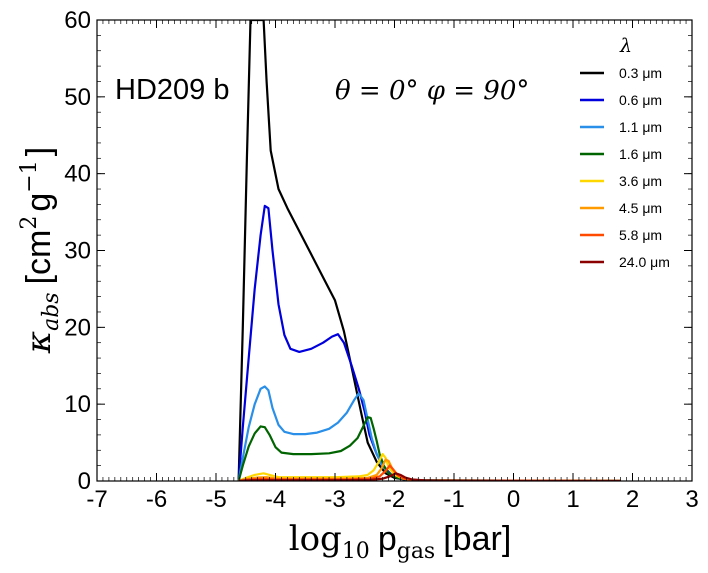 This screenshot has height=573, width=708. What do you see at coordinates (39, 151) in the screenshot?
I see `y-axis-label-unit-close: ]` at bounding box center [39, 151].